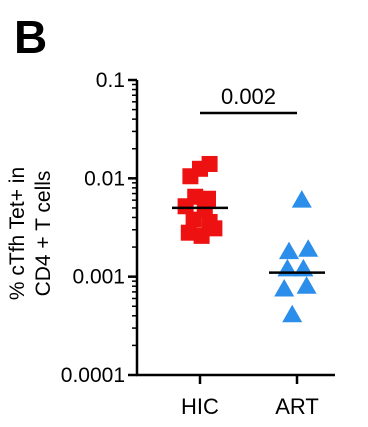 This screenshot has width=368, height=427. Describe the element at coordinates (31, 37) in the screenshot. I see `panel-label: B` at that location.